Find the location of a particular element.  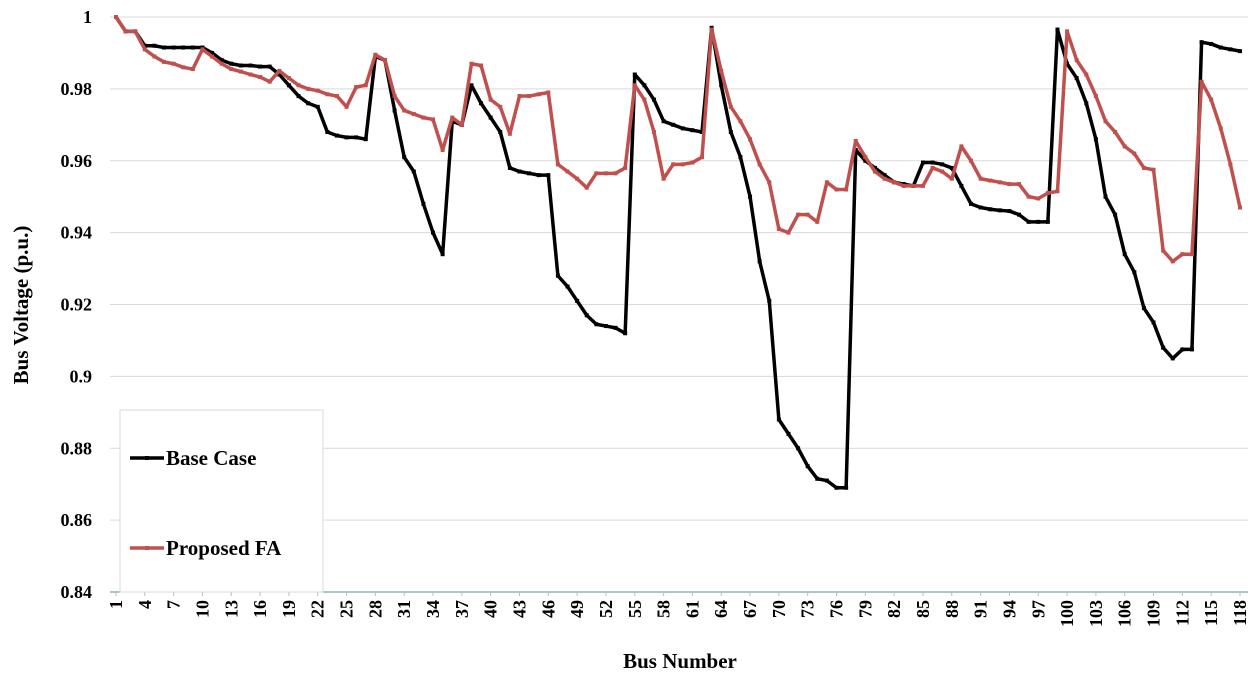

x-tick-label: 100 is located at coordinates (1067, 613).